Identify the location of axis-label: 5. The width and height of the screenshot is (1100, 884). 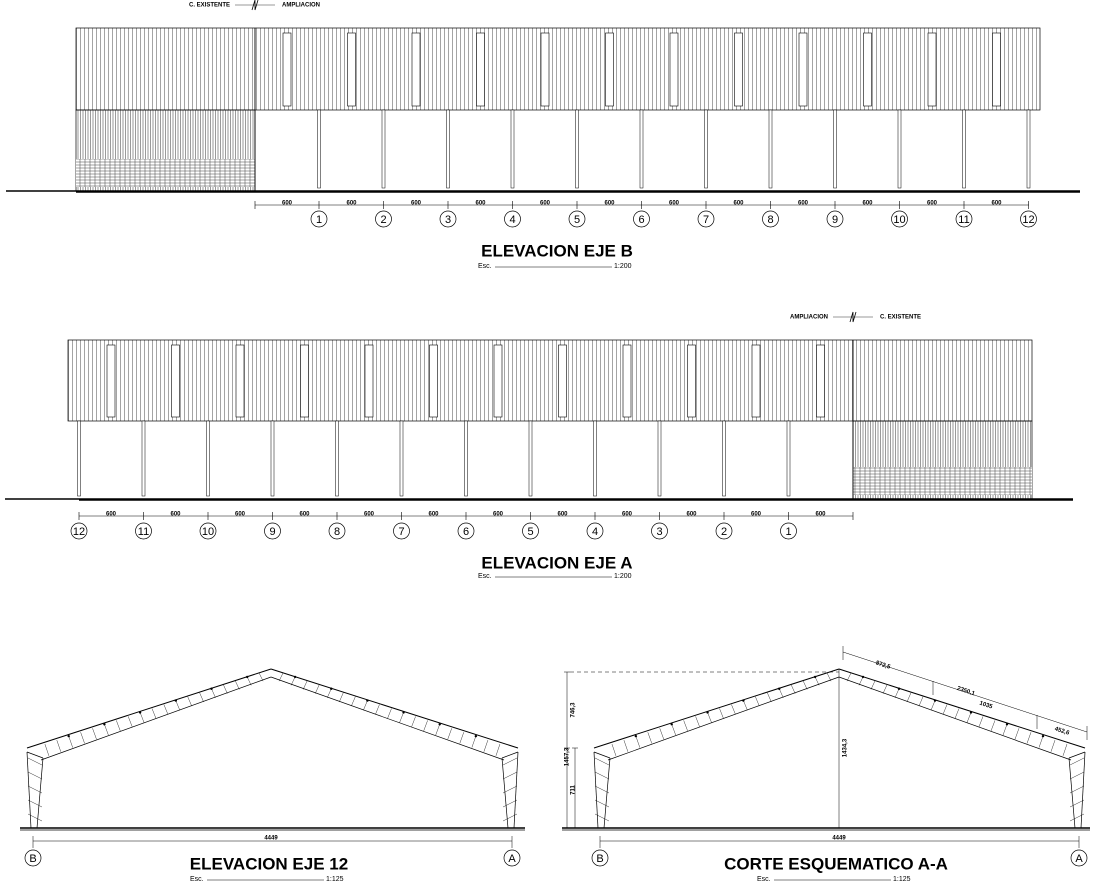
(577, 220).